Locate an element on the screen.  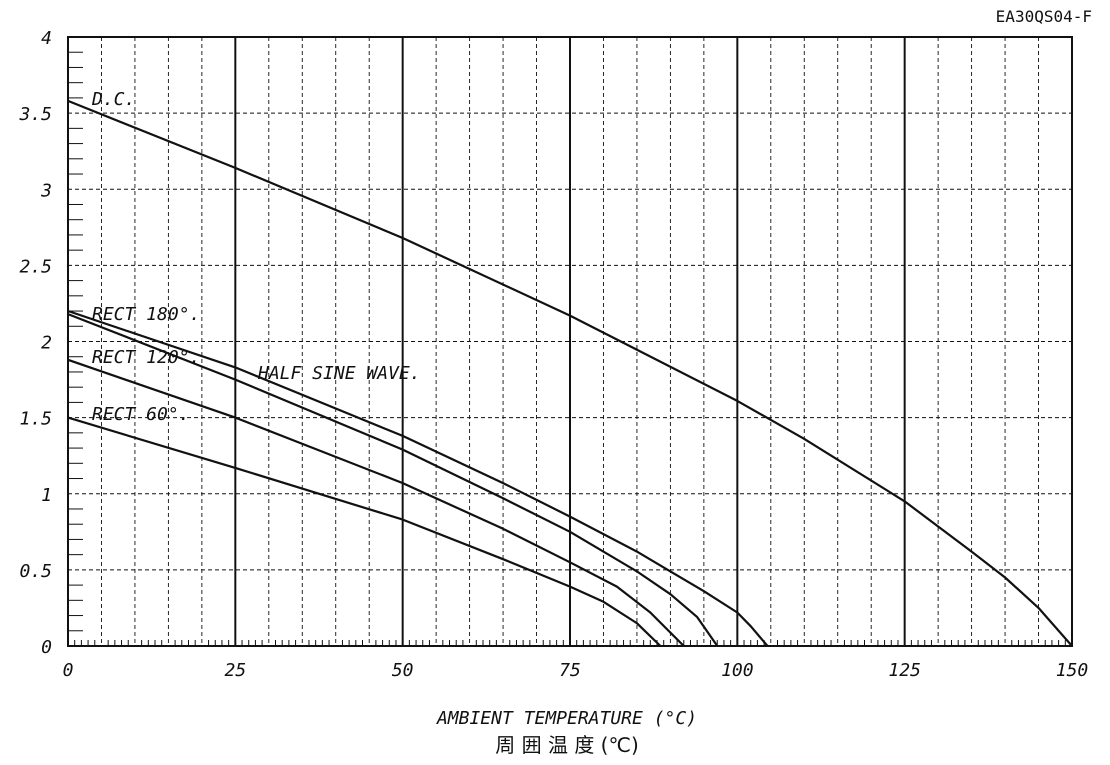
x-tick-label: 25 is located at coordinates (235, 670).